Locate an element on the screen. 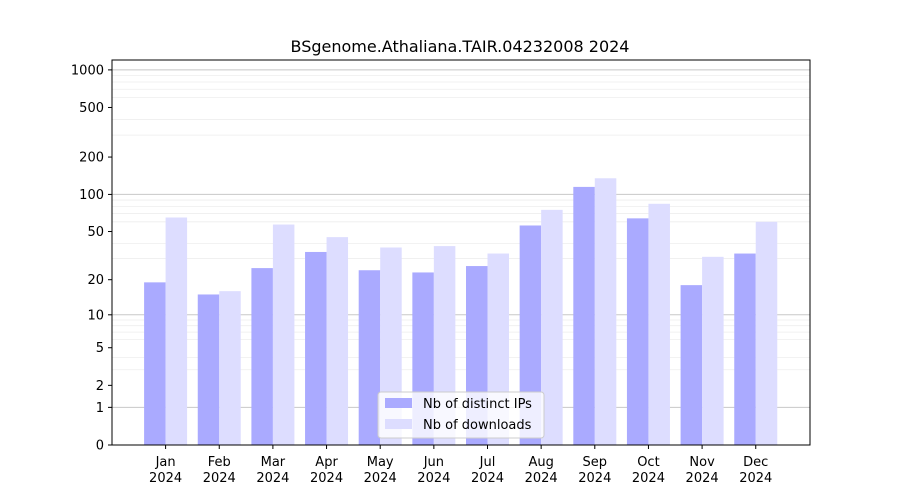 The width and height of the screenshot is (900, 500). y-tick-label: 20 is located at coordinates (95, 280).